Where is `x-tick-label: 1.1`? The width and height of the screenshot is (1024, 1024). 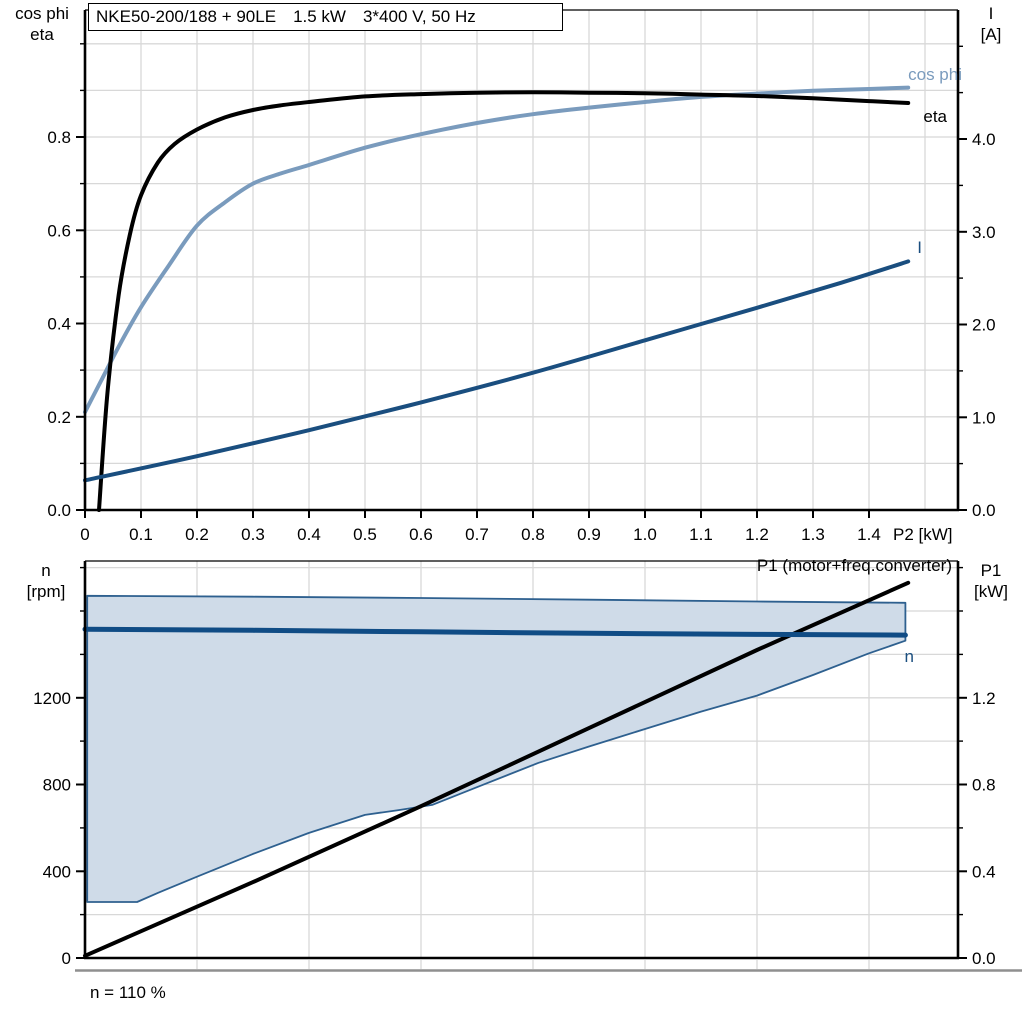
x-tick-label: 1.1 is located at coordinates (701, 534).